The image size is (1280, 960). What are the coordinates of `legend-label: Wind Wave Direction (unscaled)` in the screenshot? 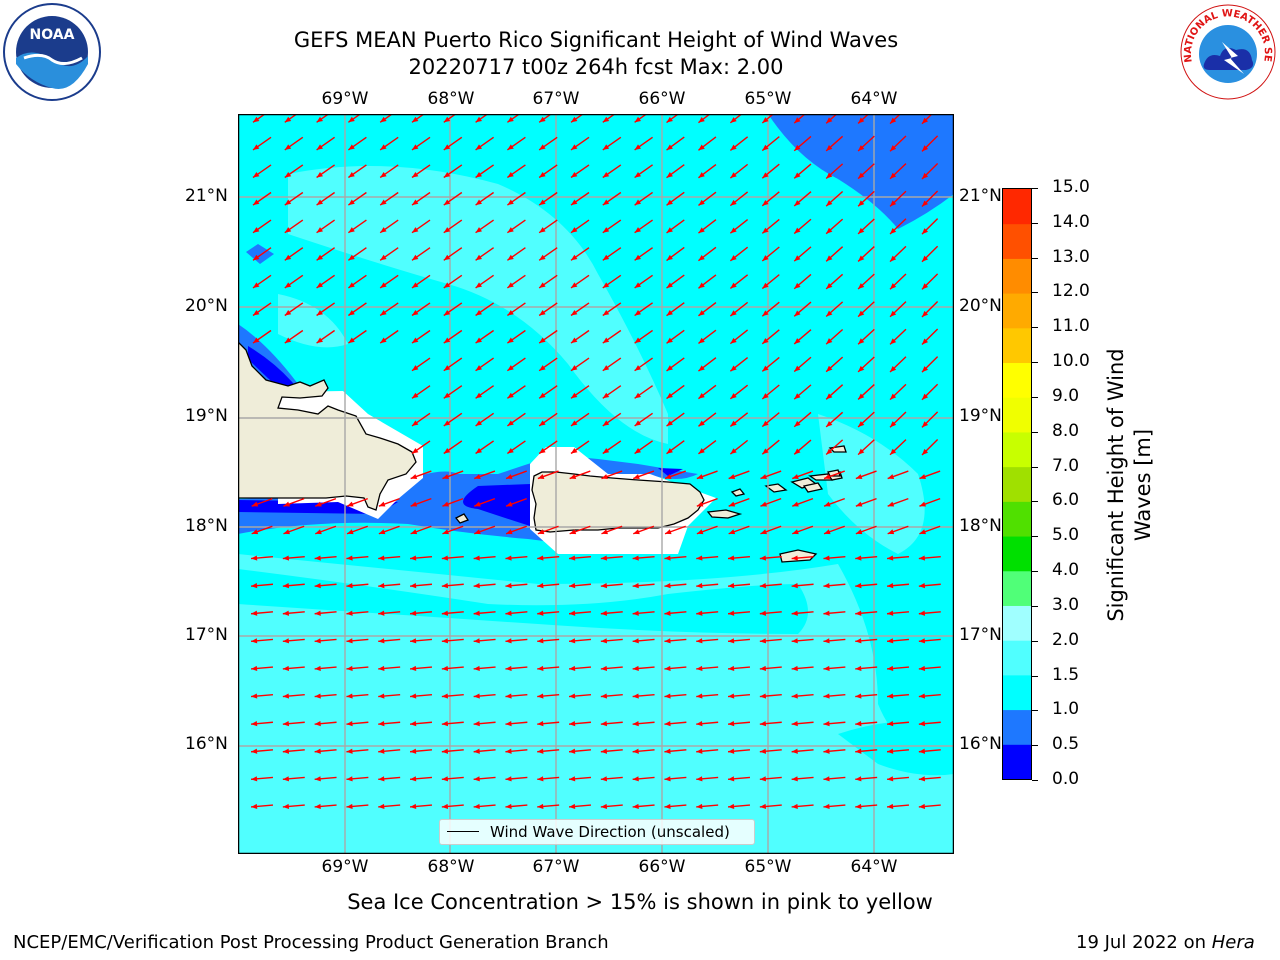 It's located at (610, 832).